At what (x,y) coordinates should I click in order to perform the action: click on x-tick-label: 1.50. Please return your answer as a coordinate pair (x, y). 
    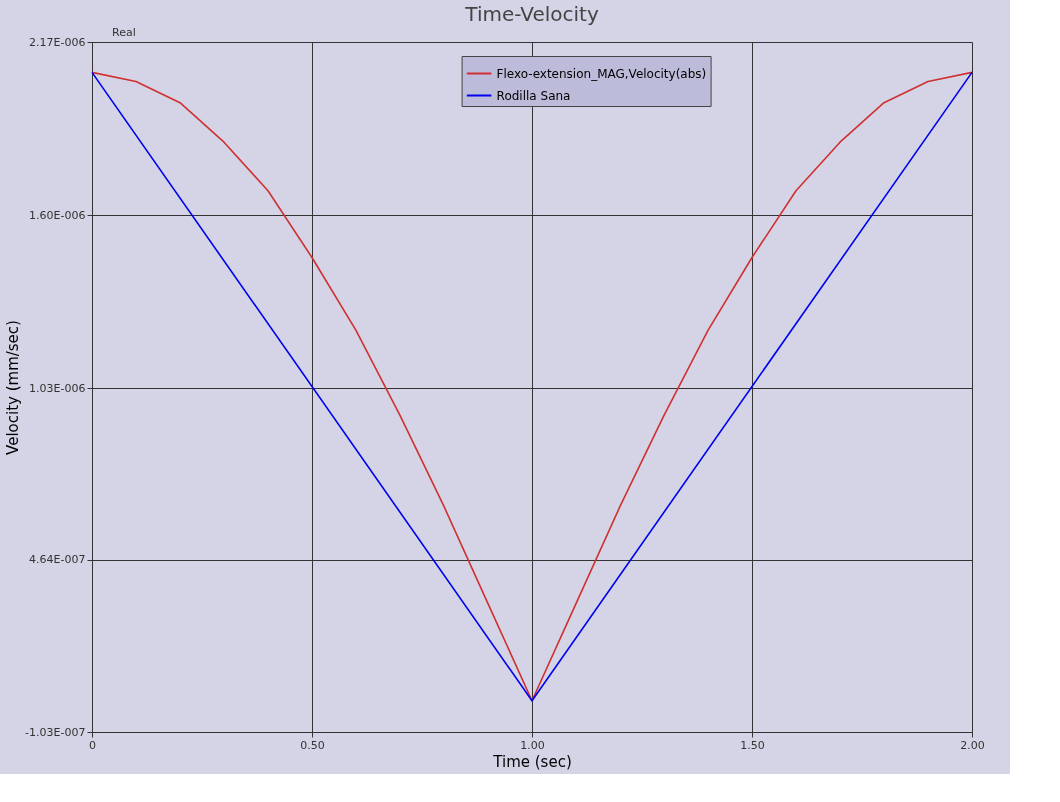
    Looking at the image, I should click on (752, 745).